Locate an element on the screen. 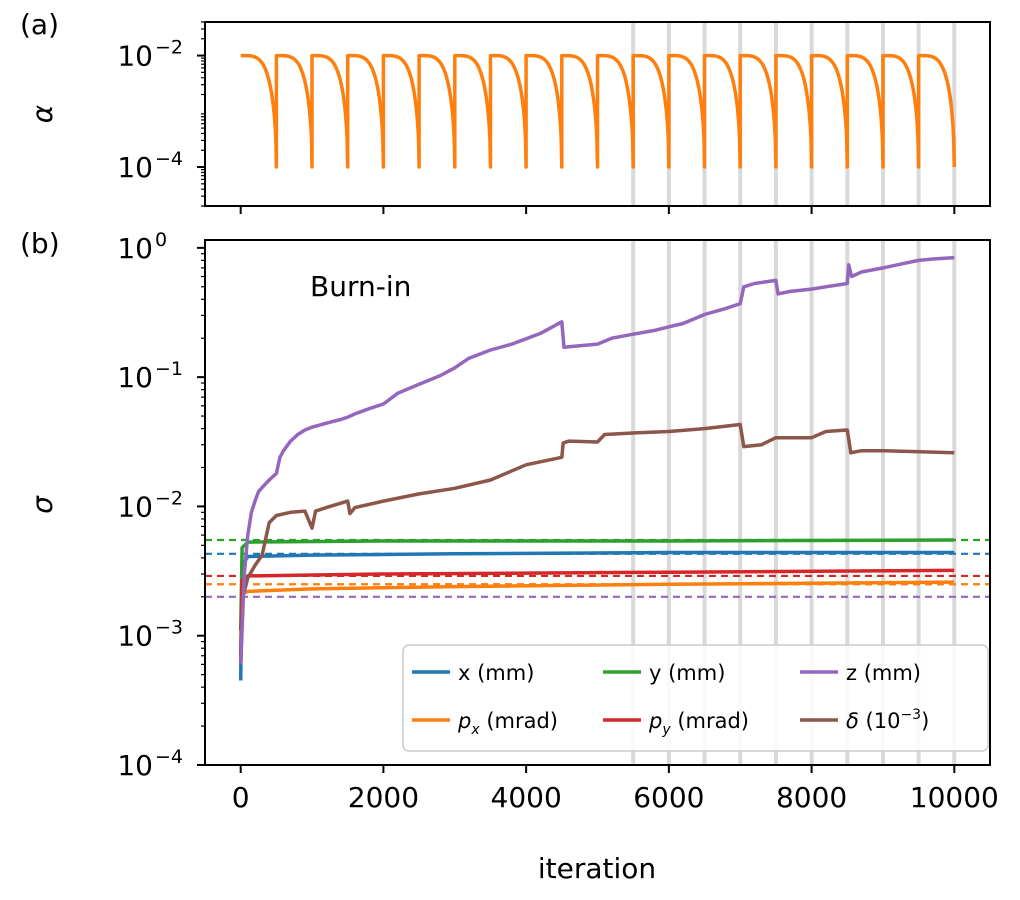 The width and height of the screenshot is (1020, 900). legend-label-px: px (mrad) is located at coordinates (507, 723).